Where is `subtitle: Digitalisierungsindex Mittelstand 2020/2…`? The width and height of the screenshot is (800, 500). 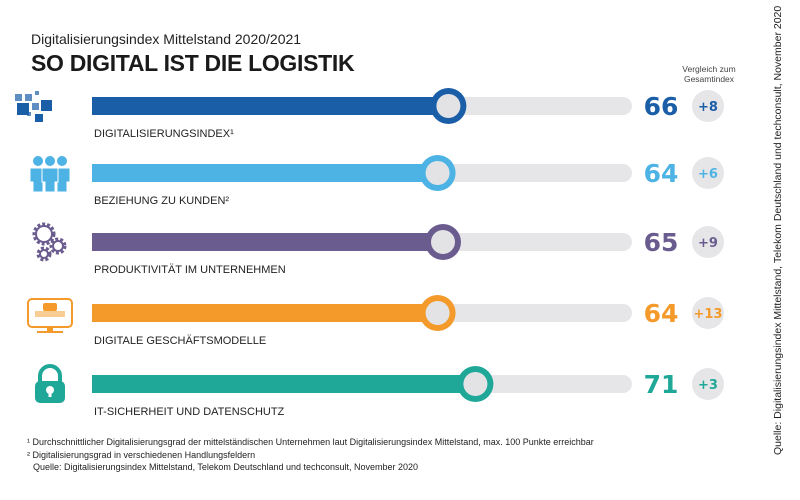 subtitle: Digitalisierungsindex Mittelstand 2020/2… is located at coordinates (166, 39).